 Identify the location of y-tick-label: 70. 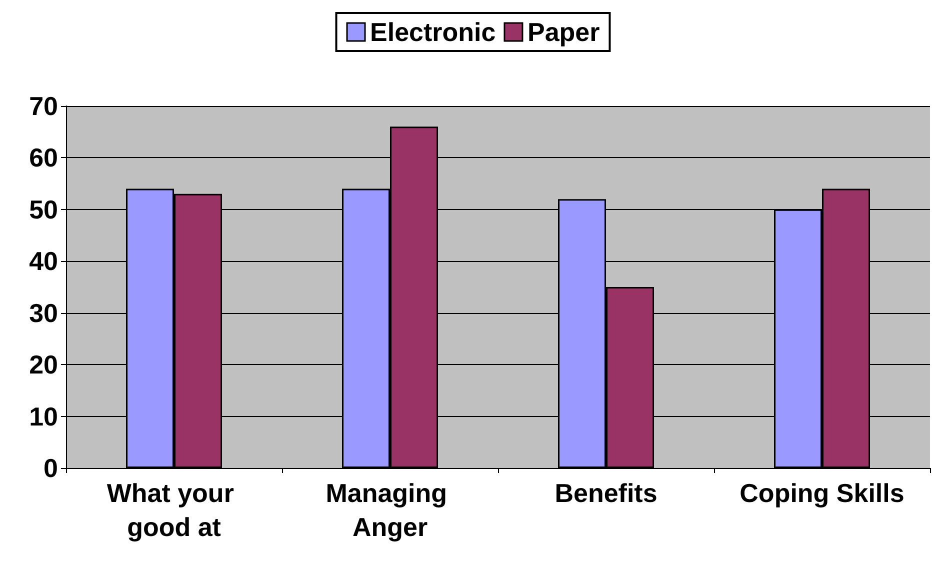
(43, 106).